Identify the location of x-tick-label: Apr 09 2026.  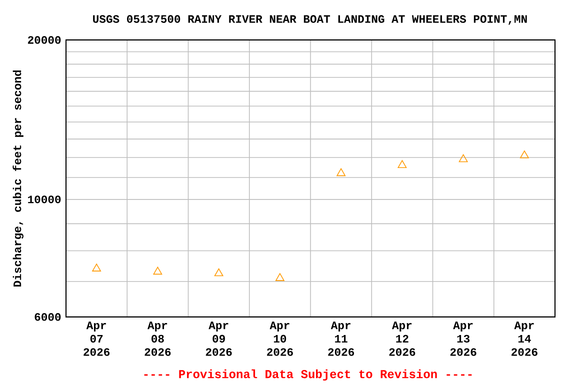
(219, 339).